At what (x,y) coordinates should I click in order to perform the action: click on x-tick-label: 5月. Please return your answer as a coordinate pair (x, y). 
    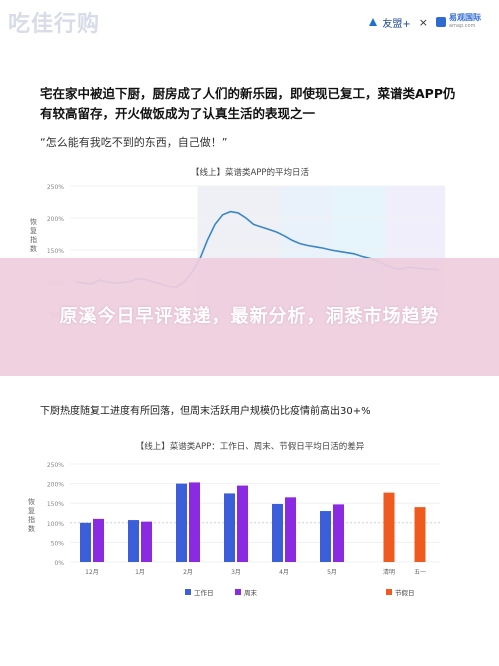
    Looking at the image, I should click on (332, 572).